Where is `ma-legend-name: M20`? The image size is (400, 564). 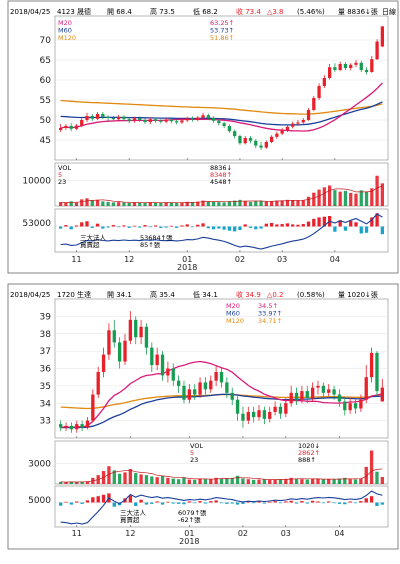
ma-legend-name: M20 is located at coordinates (233, 306).